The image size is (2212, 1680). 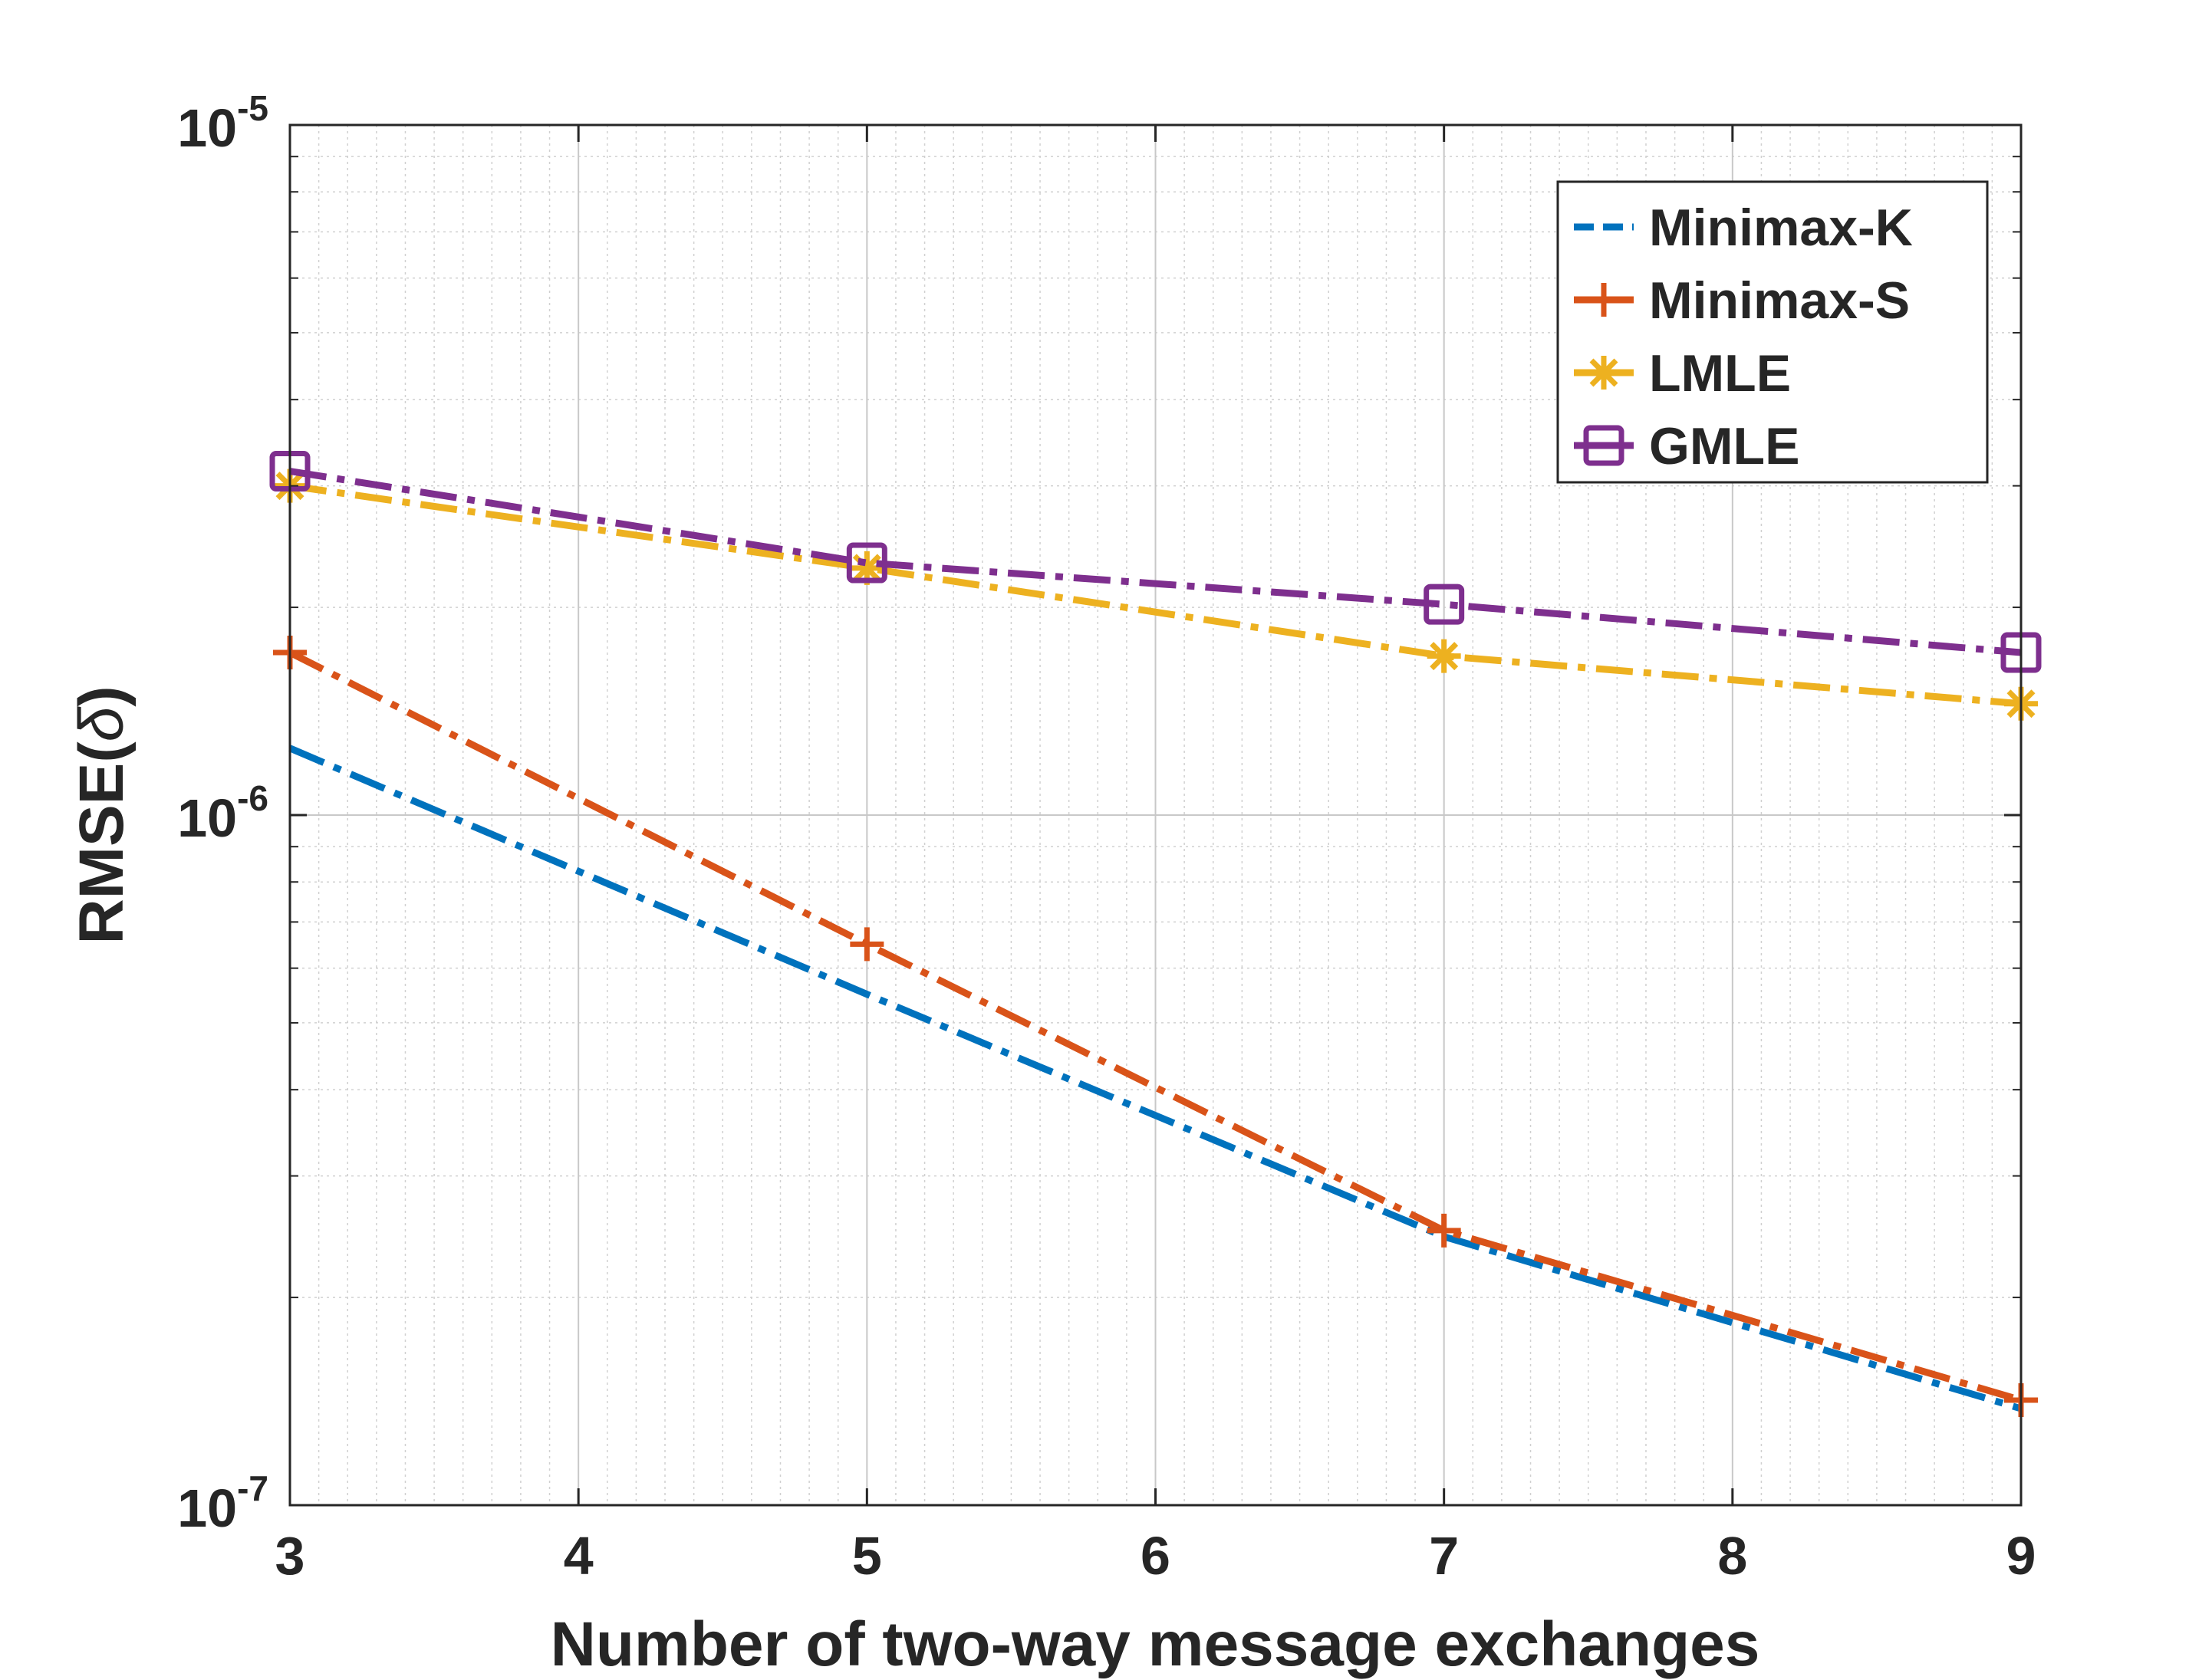 I want to click on legend-item-gmle: GMLE, so click(x=1687, y=446).